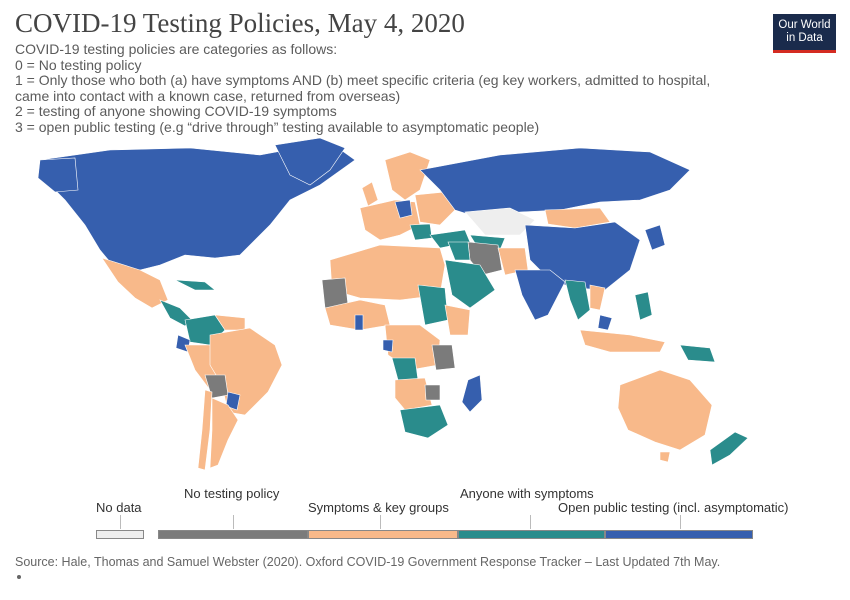  Describe the element at coordinates (407, 176) in the screenshot. I see `region-scandinavia` at that location.